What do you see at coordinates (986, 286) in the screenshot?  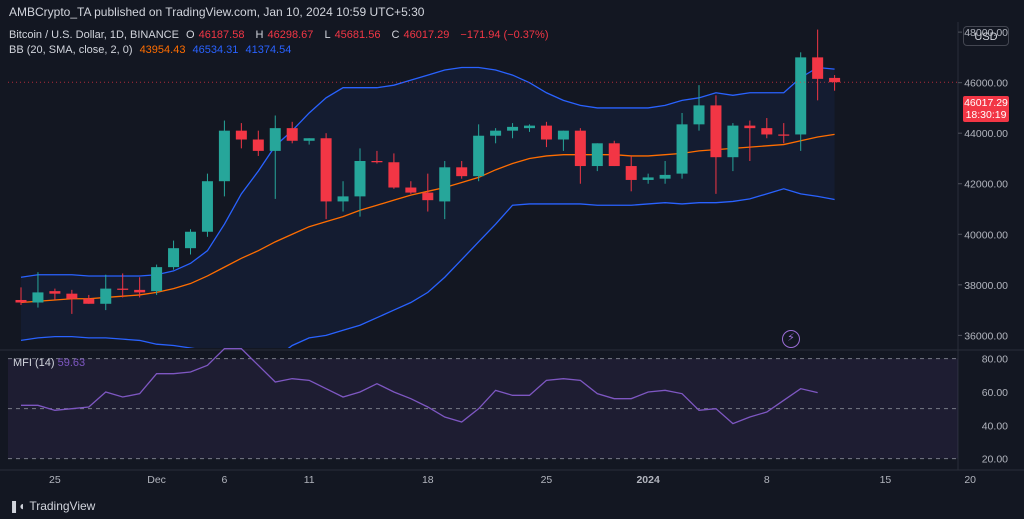 I see `price-tick-label: 38000.00` at bounding box center [986, 286].